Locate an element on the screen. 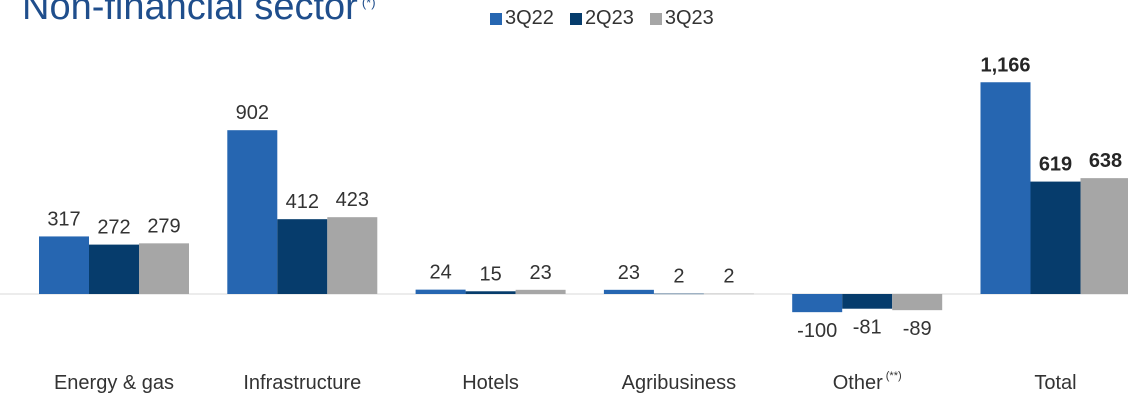  legend-swatch-3q23 is located at coordinates (655, 18).